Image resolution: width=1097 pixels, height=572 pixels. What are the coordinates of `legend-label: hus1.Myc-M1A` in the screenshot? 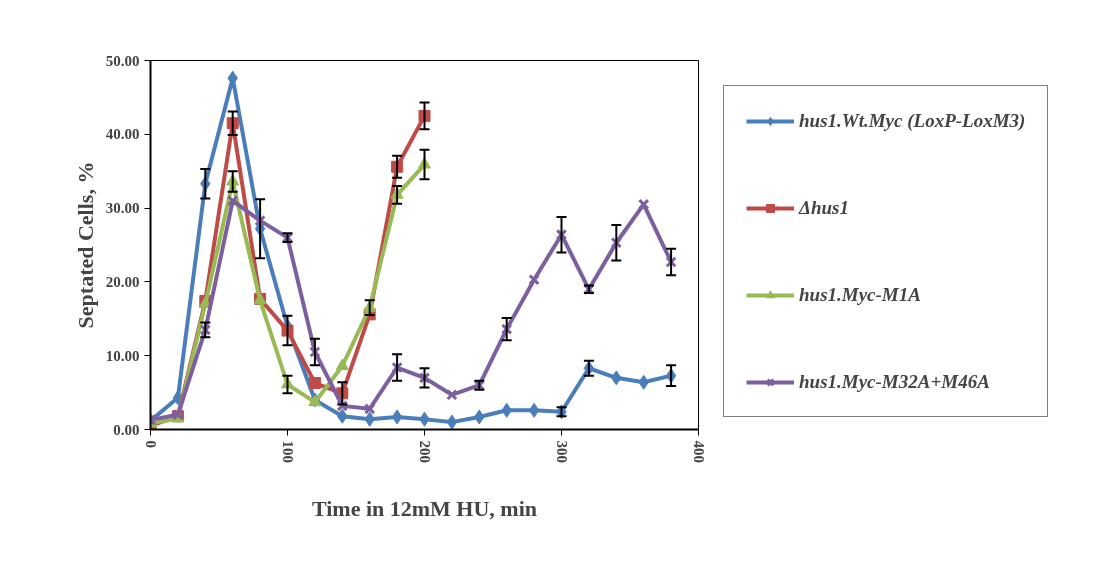 It's located at (860, 294).